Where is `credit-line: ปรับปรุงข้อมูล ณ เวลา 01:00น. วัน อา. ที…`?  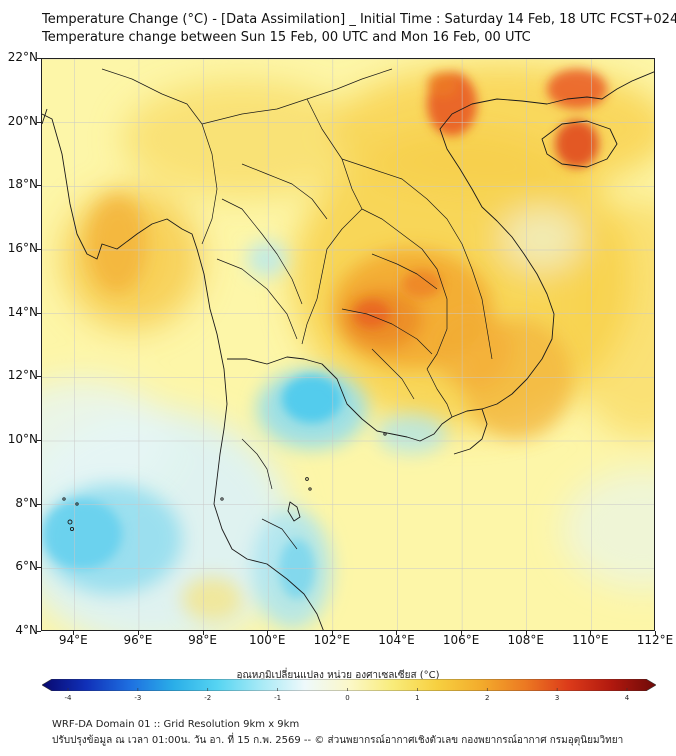 credit-line: ปรับปรุงข้อมูล ณ เวลา 01:00น. วัน อา. ที… is located at coordinates (338, 740).